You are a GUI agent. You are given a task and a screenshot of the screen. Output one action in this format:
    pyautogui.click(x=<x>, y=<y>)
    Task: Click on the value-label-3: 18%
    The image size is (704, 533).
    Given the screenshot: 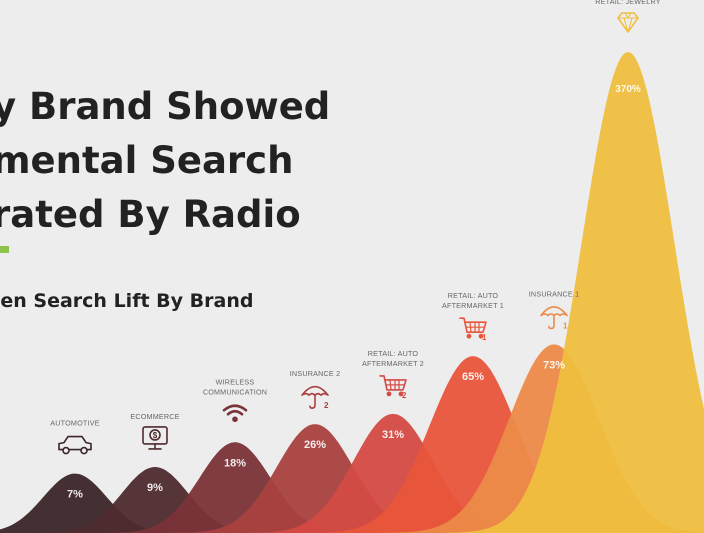 What is the action you would take?
    pyautogui.click(x=235, y=463)
    